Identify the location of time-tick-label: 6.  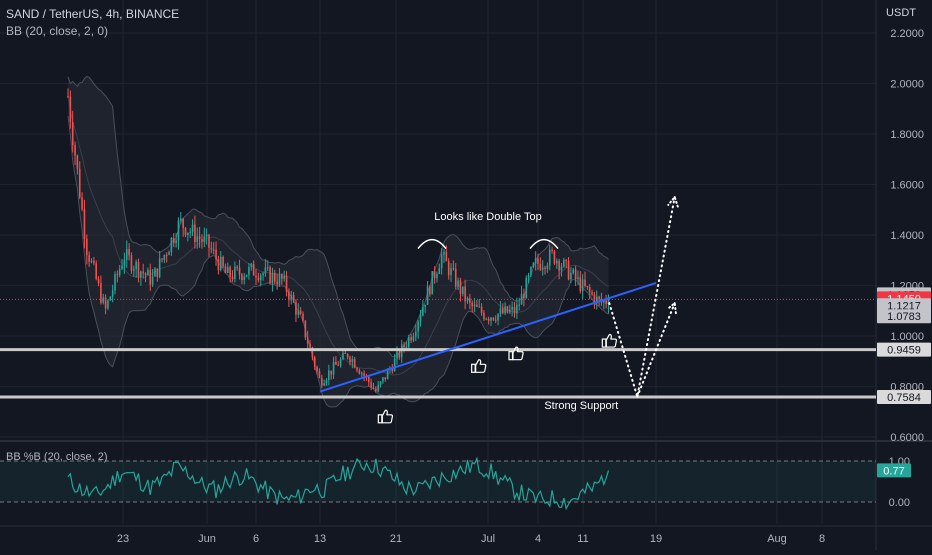
(256, 539).